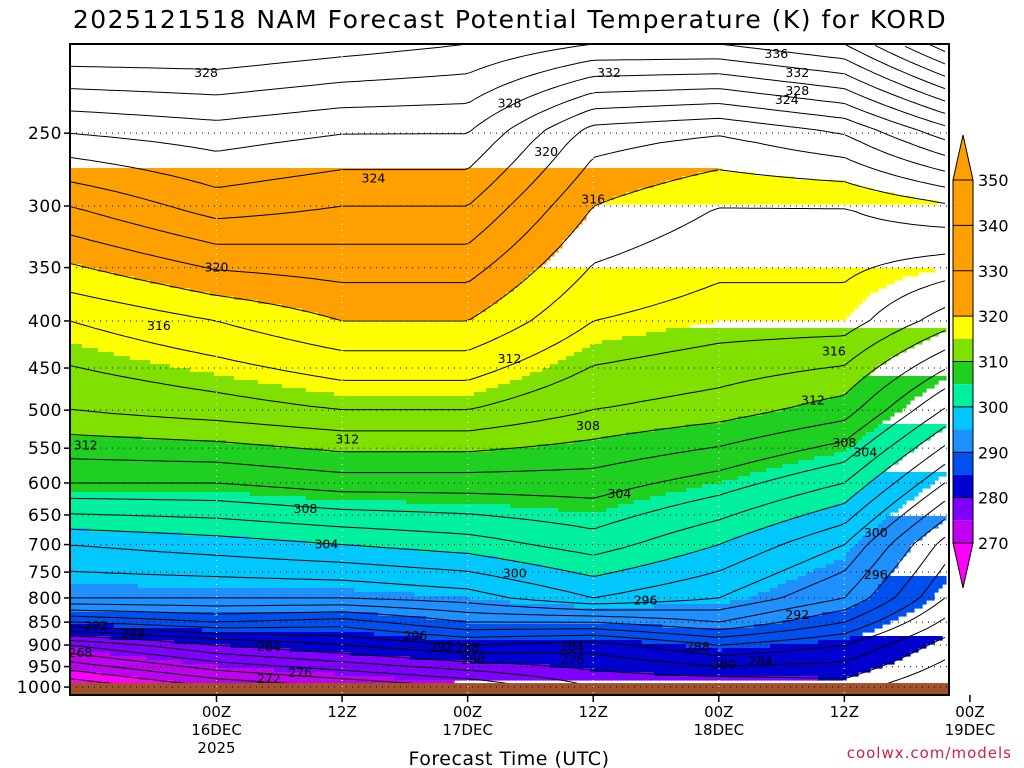 This screenshot has height=768, width=1024. Describe the element at coordinates (217, 267) in the screenshot. I see `contour-label: 320` at that location.